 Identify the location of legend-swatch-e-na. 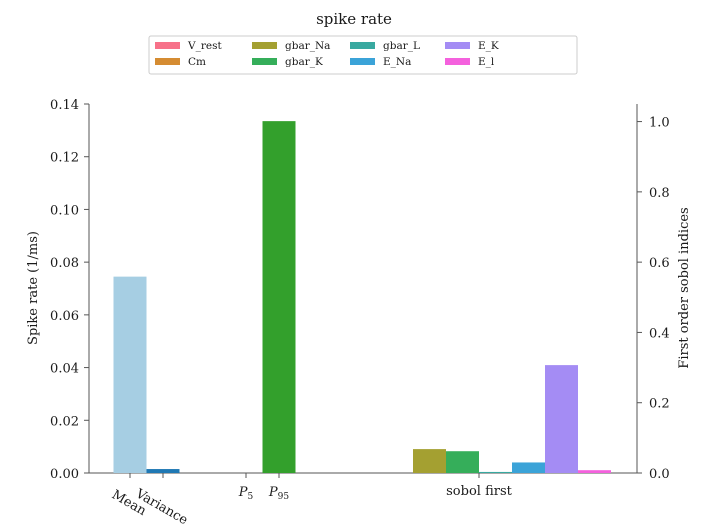
(362, 61).